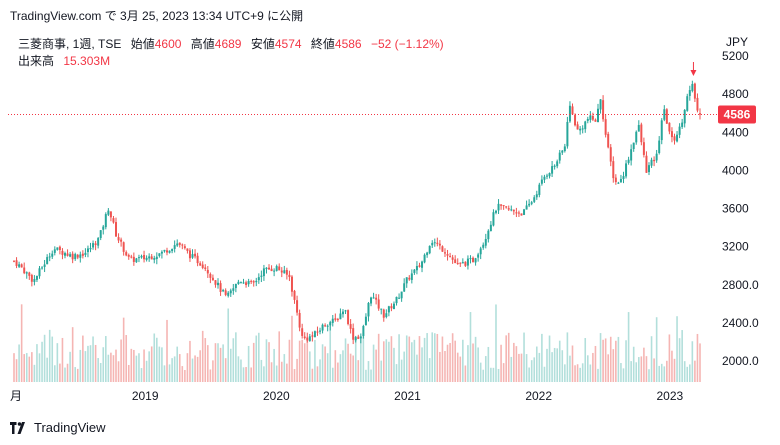 The width and height of the screenshot is (780, 445). Describe the element at coordinates (87, 61) in the screenshot. I see `volume-value: 15.303M` at that location.